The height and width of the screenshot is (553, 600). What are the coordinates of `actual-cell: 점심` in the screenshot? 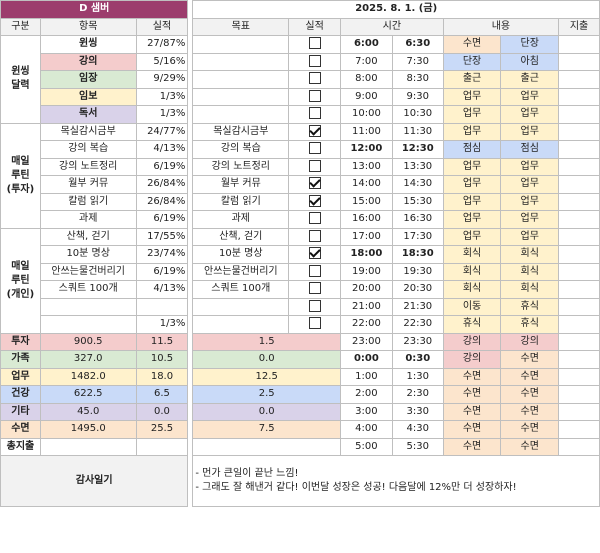 It's located at (530, 149).